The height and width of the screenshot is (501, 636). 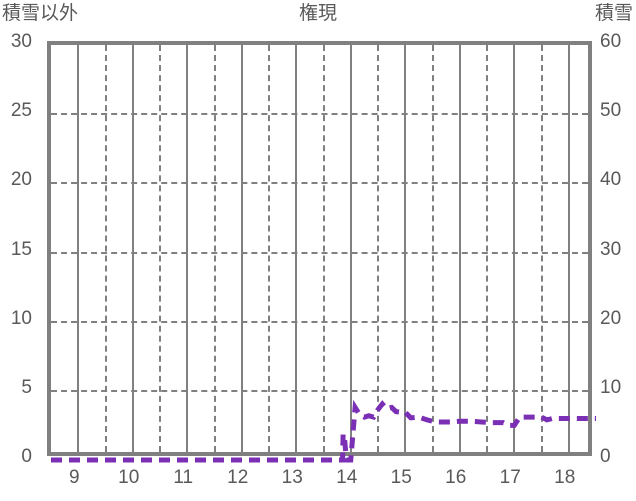 I want to click on x-tick-label-11: 11, so click(x=183, y=477).